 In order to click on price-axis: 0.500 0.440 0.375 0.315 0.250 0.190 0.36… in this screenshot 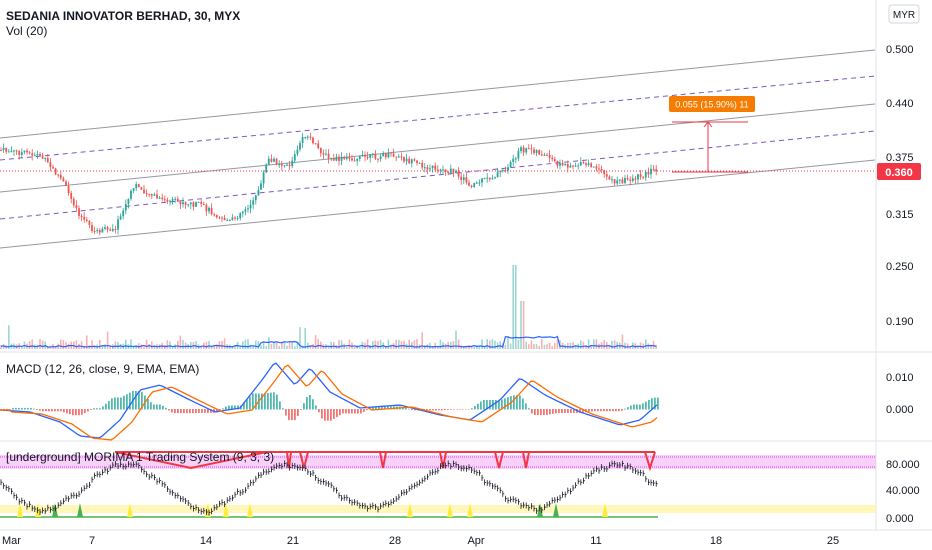, I will do `click(899, 186)`.